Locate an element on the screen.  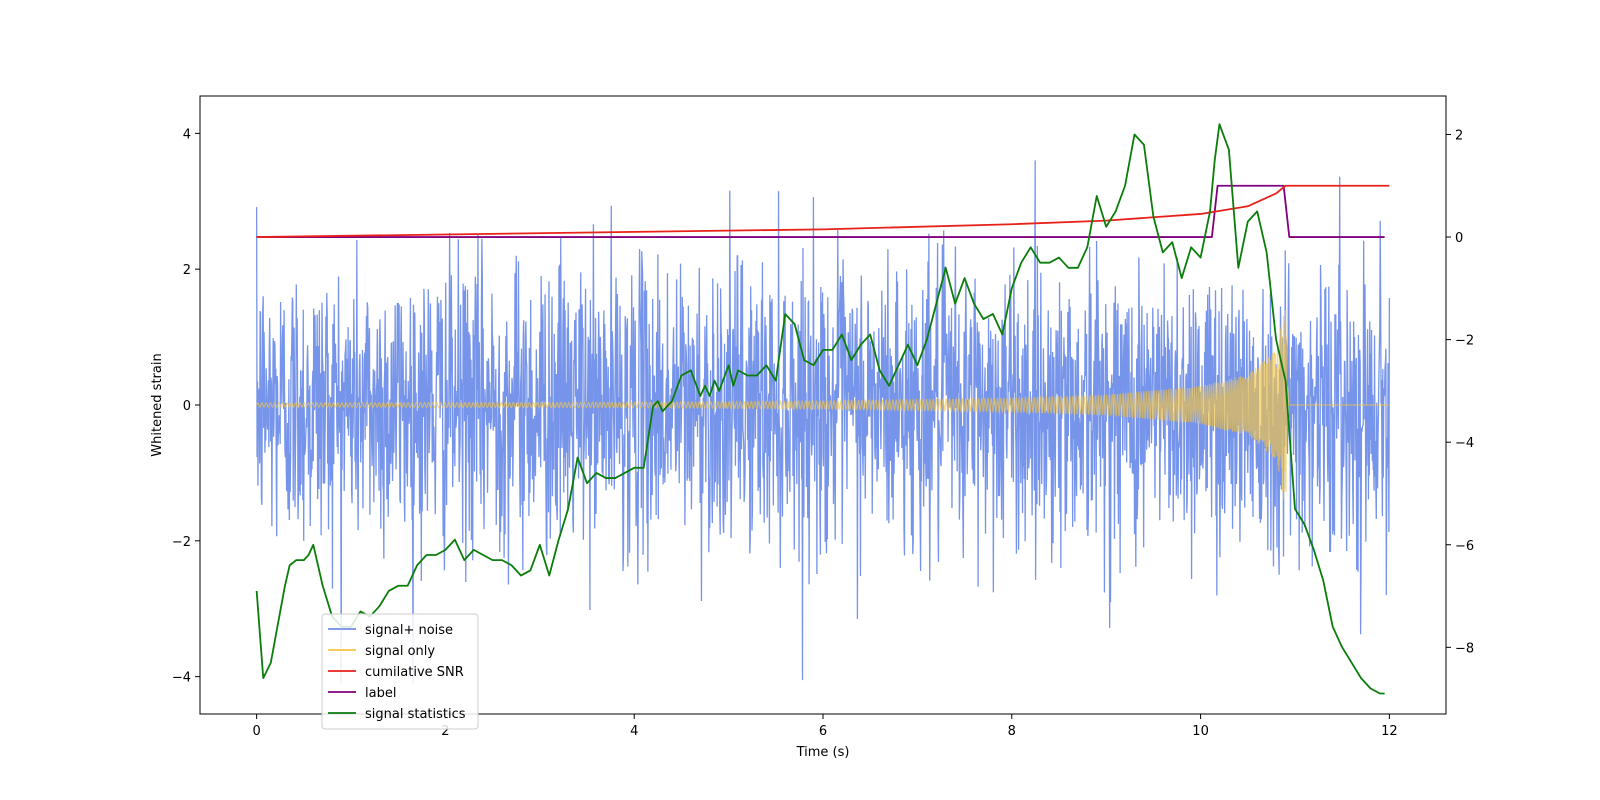
legend-label: cumilative SNR is located at coordinates (414, 672).